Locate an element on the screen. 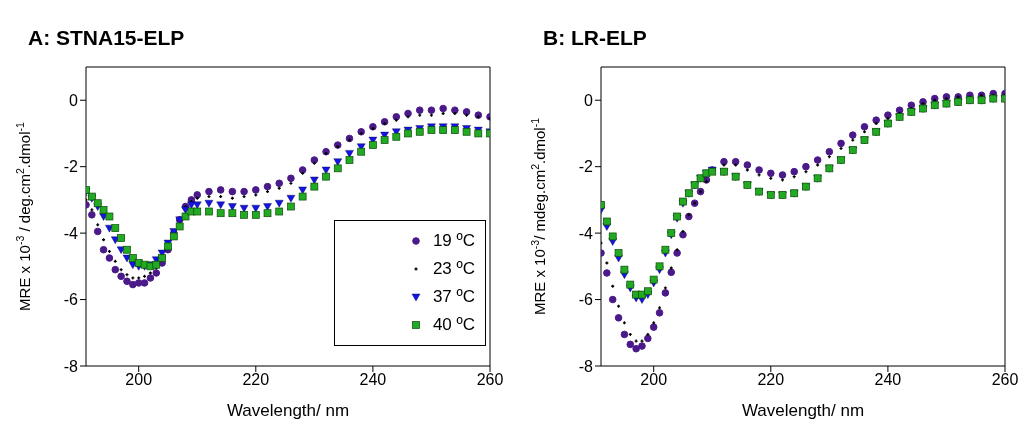 This screenshot has height=435, width=1036. legend-label: 19 ºC is located at coordinates (453, 241).